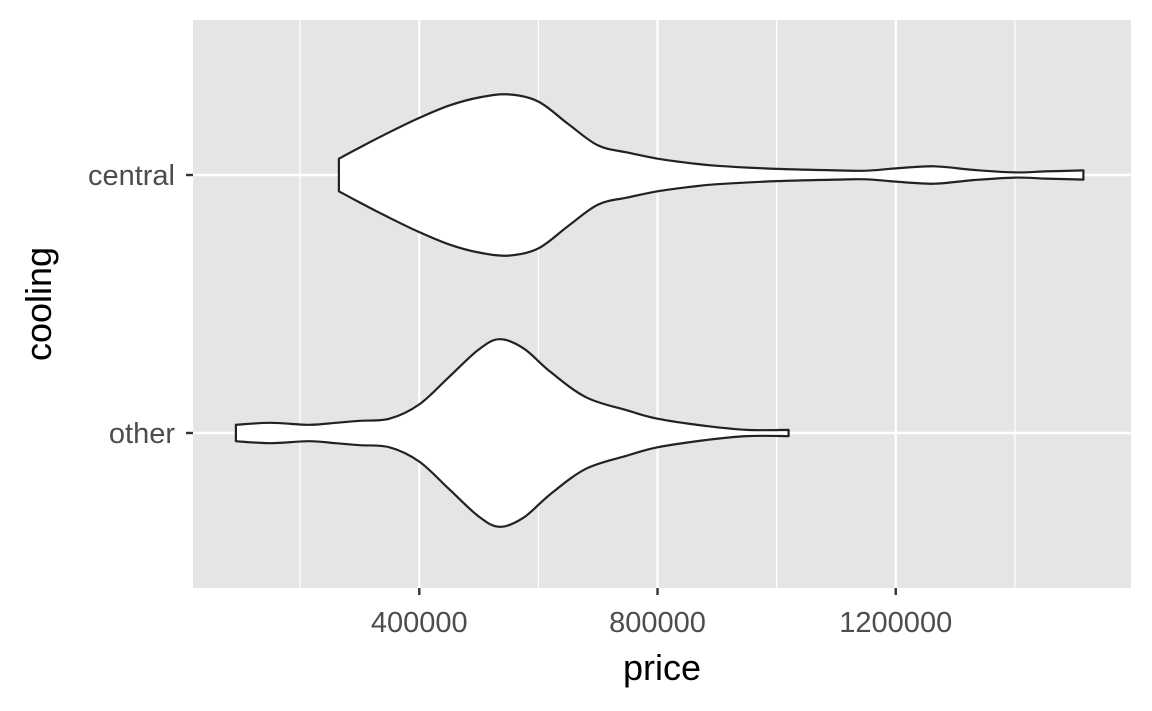  What do you see at coordinates (38, 304) in the screenshot?
I see `y-axis-title: cooling` at bounding box center [38, 304].